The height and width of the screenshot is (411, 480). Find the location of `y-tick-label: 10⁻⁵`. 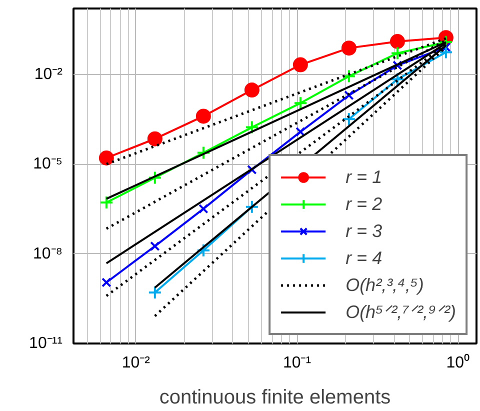

y-tick-label: 10⁻⁵ is located at coordinates (48, 164).